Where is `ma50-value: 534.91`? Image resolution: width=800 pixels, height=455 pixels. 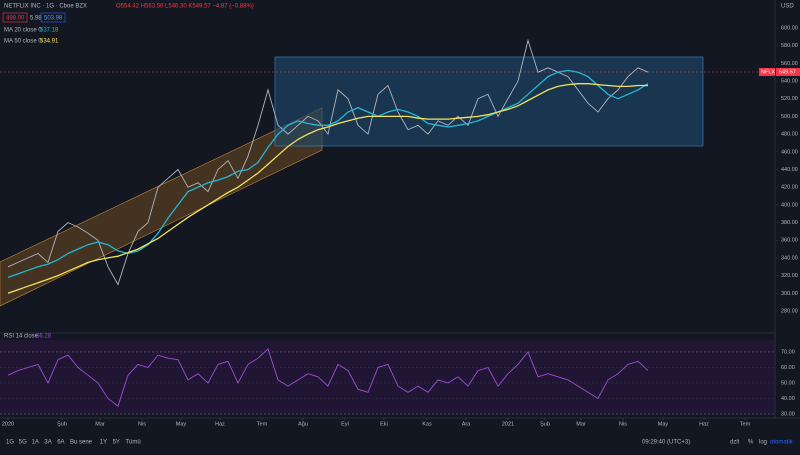
ma50-value: 534.91 is located at coordinates (49, 42).